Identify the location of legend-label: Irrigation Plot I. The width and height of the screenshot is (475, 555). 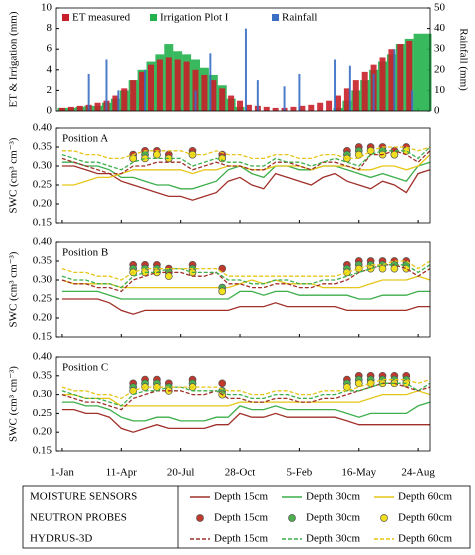
(194, 18).